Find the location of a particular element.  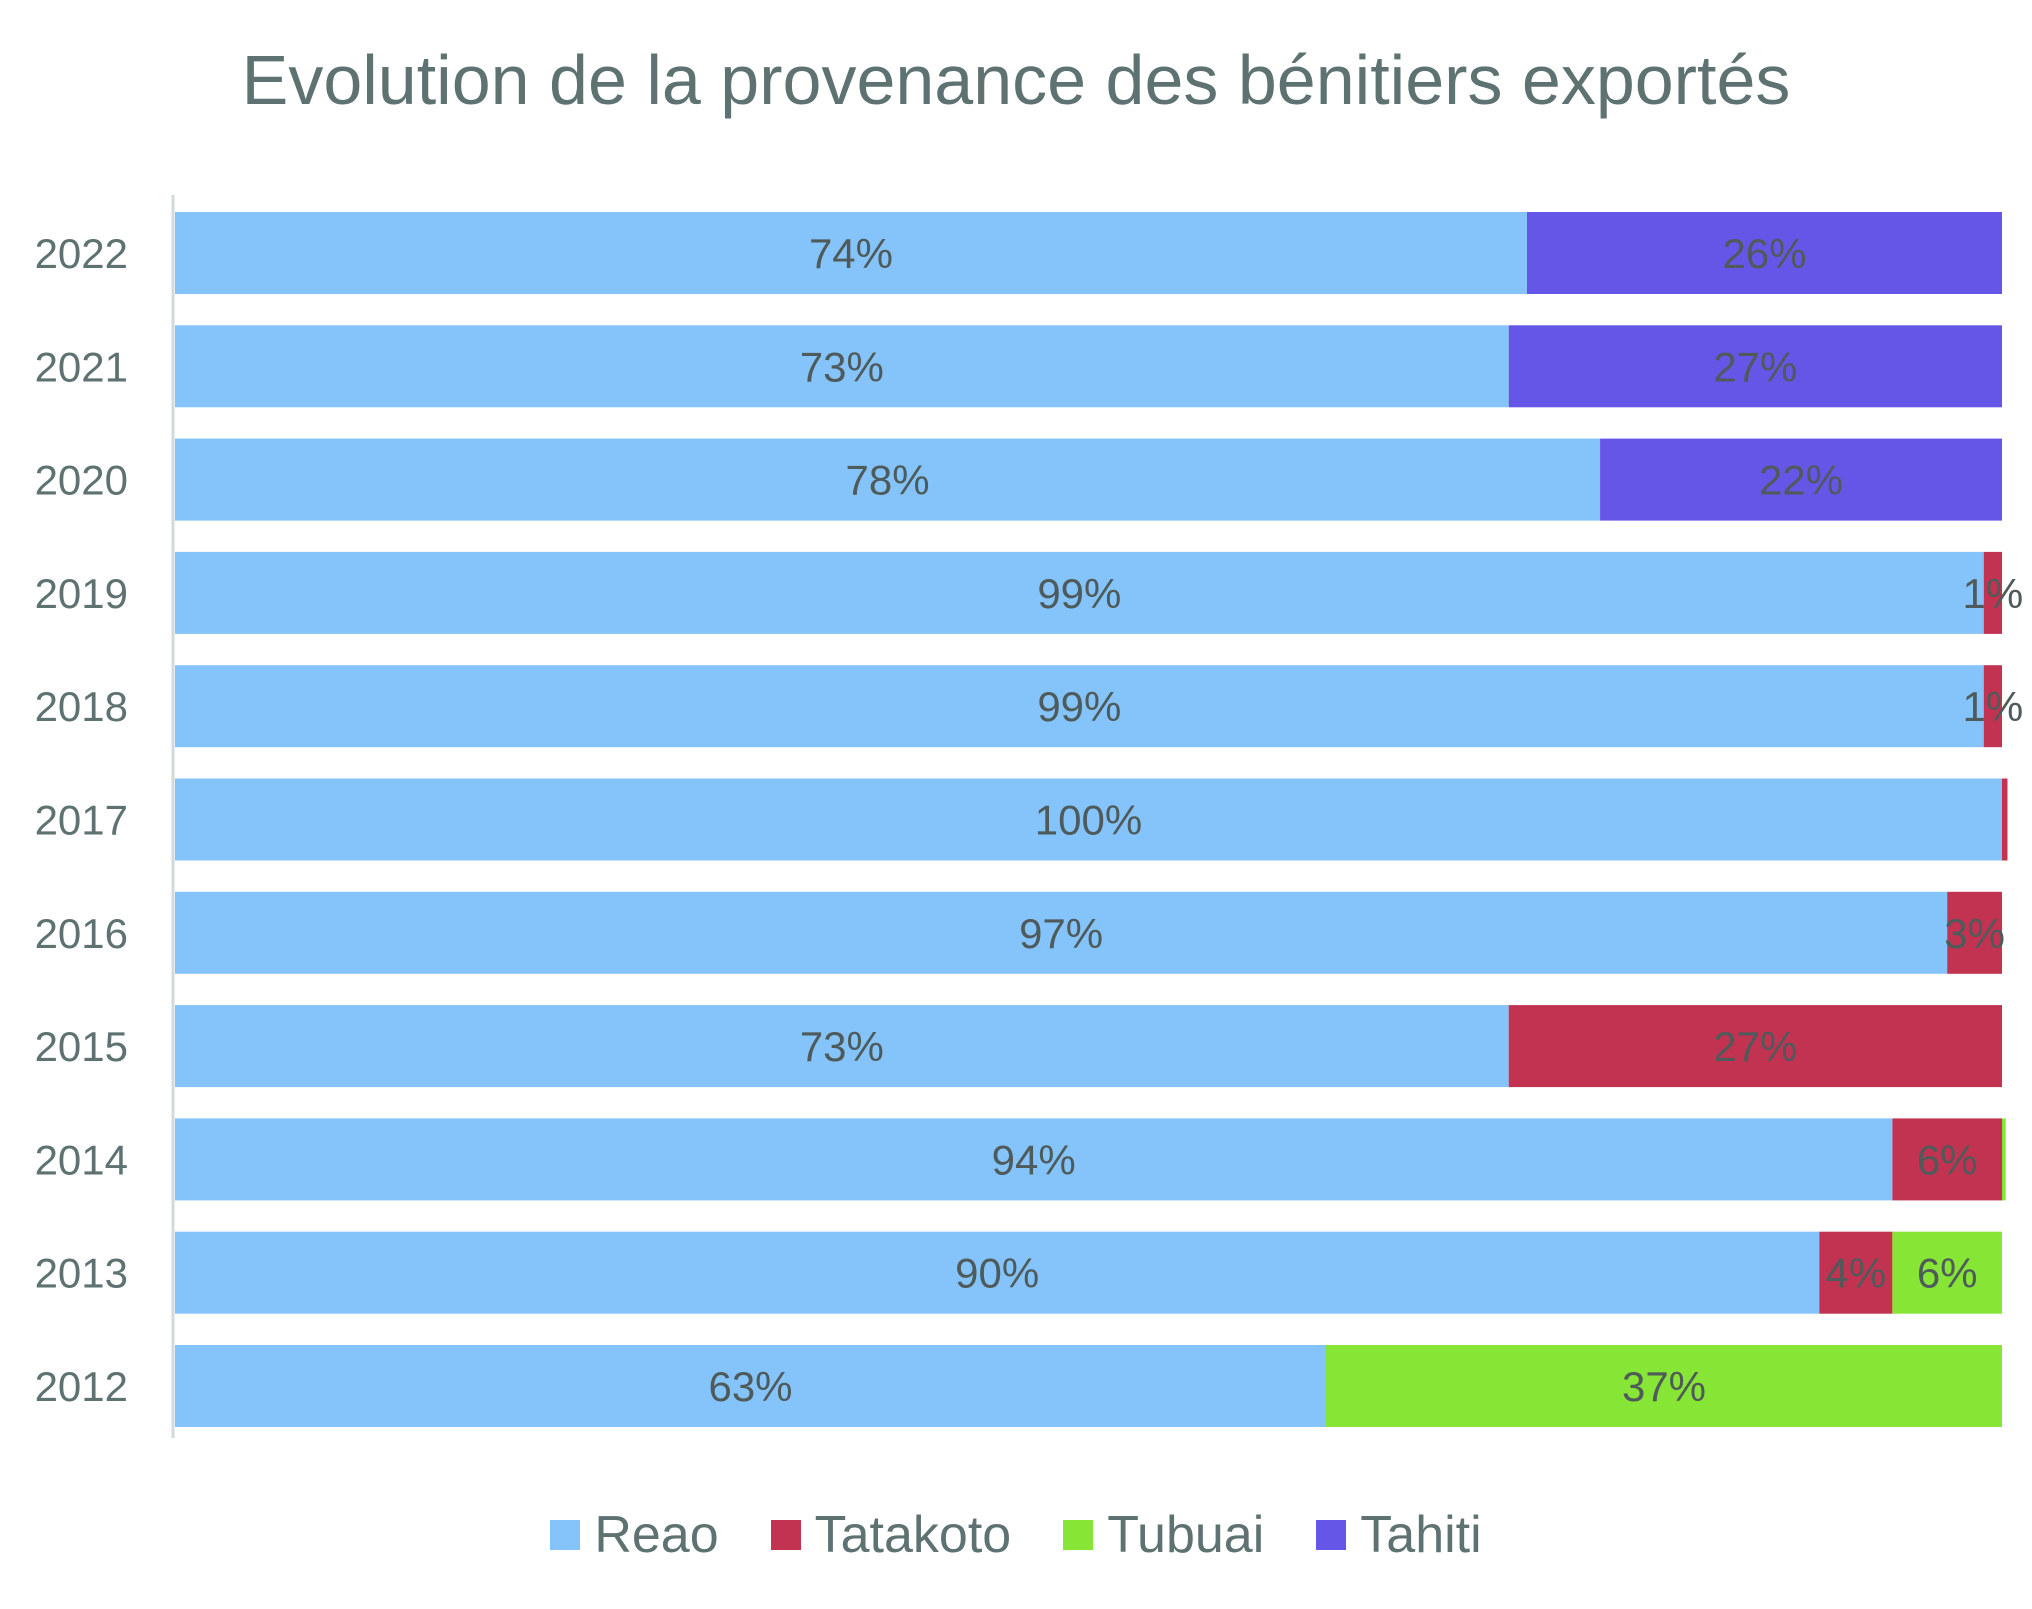

bar-tatakoto-2015 is located at coordinates (1755, 1046).